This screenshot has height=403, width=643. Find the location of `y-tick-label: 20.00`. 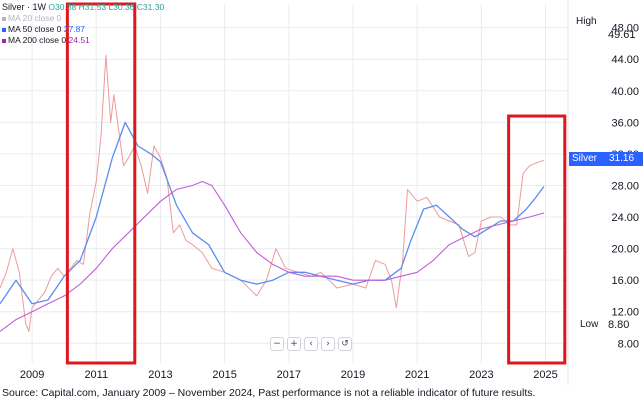

y-tick-label: 20.00 is located at coordinates (625, 250).